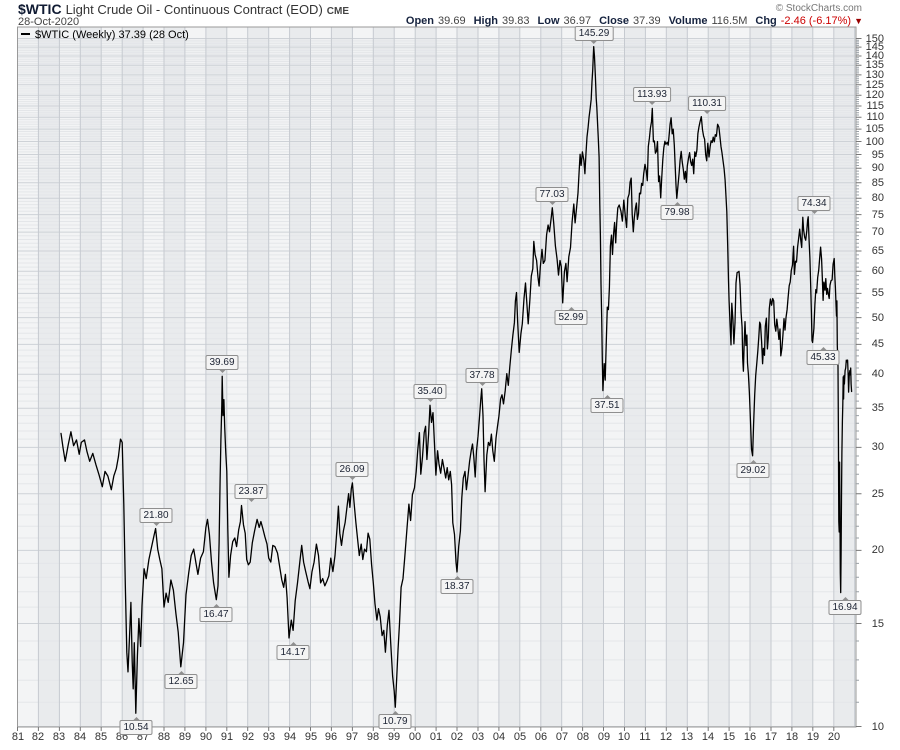 This screenshot has height=750, width=900. I want to click on y-axis-tick-label: 75, so click(877, 215).